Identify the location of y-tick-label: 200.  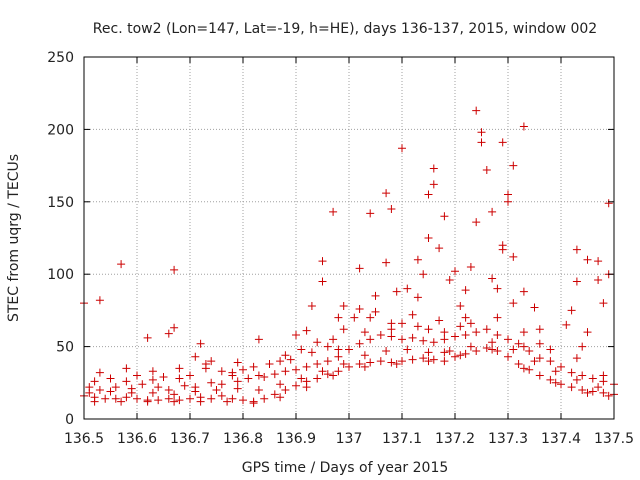
(60, 130).